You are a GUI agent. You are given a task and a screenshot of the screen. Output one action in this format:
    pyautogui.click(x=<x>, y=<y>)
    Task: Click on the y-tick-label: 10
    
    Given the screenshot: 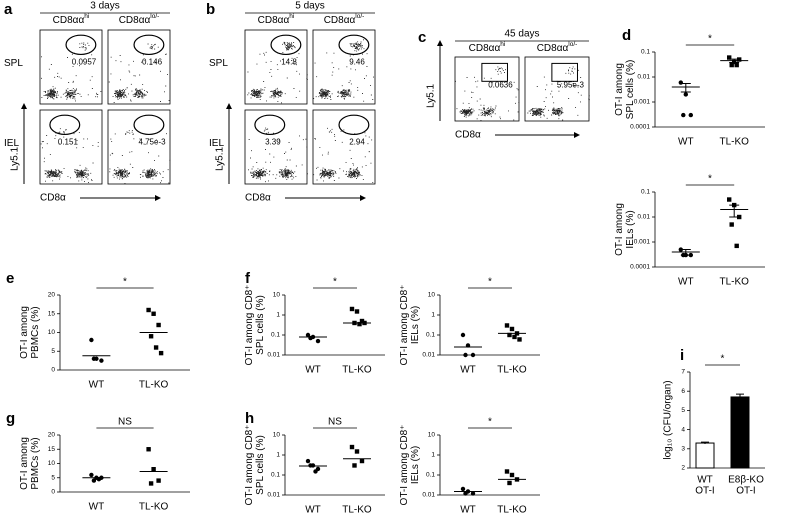 What is the action you would take?
    pyautogui.click(x=52, y=463)
    